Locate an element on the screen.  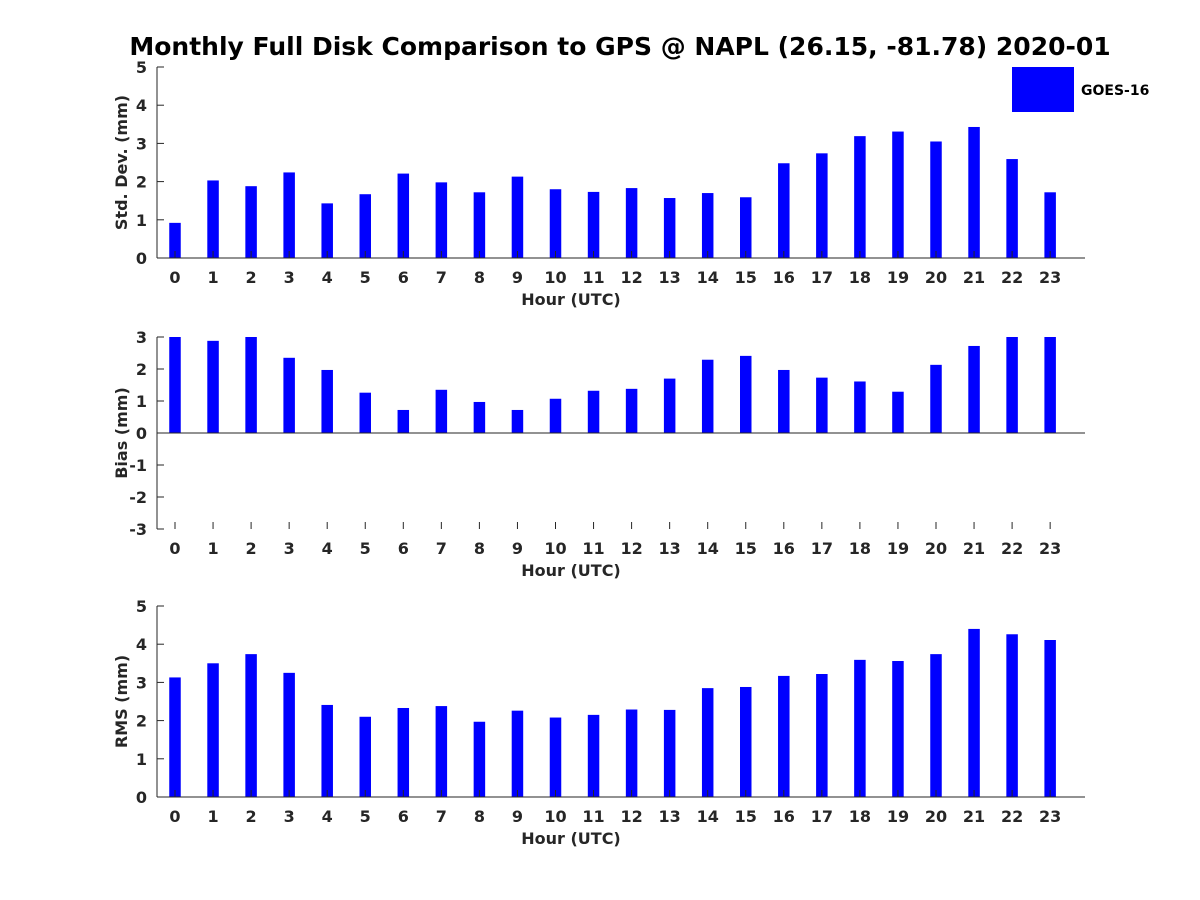
bias-x-tick-label: 18 is located at coordinates (860, 548).